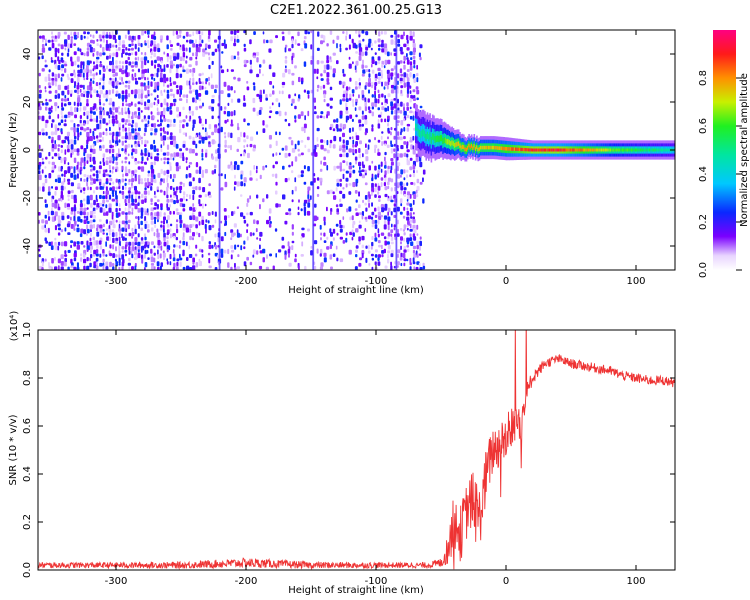 The image size is (750, 600). Describe the element at coordinates (14, 326) in the screenshot. I see `snr-y-scale-note: (x10⁴)` at that location.